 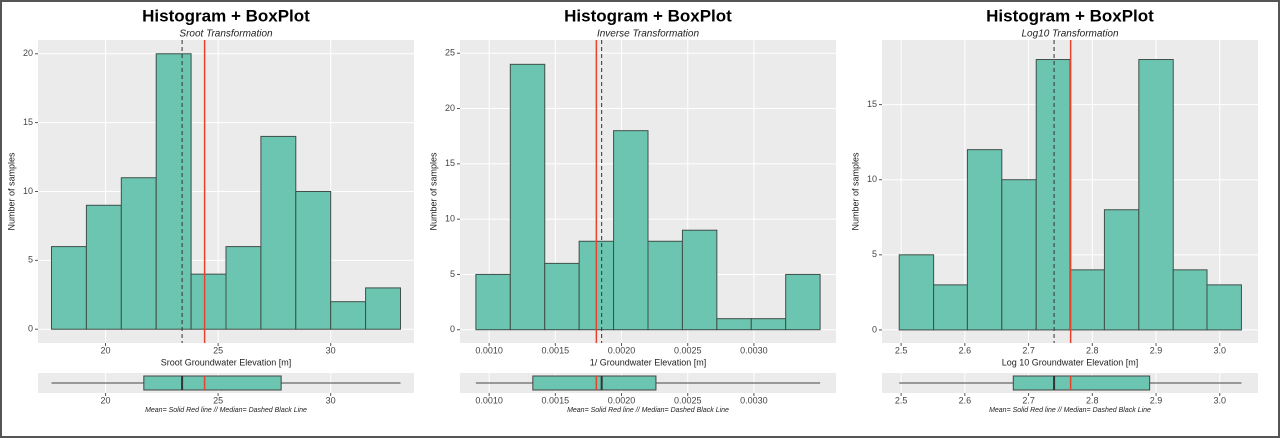 What do you see at coordinates (1220, 400) in the screenshot?
I see `box-tick-label: 3.0` at bounding box center [1220, 400].